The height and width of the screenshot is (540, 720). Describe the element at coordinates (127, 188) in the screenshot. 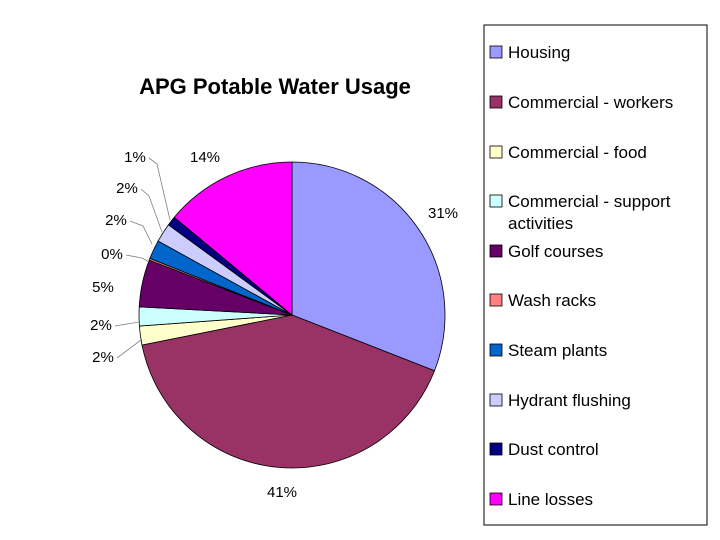

I see `percent-label-7: 2%` at that location.